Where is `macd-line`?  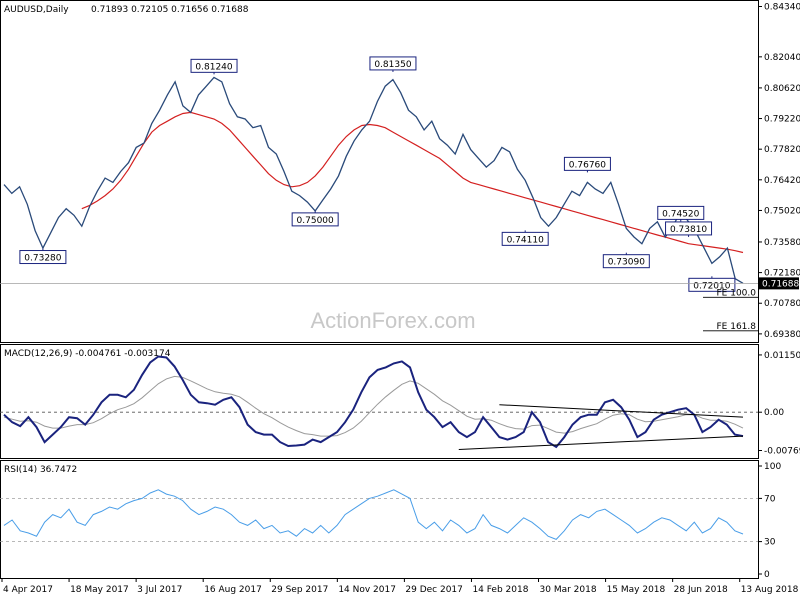 macd-line is located at coordinates (373, 402).